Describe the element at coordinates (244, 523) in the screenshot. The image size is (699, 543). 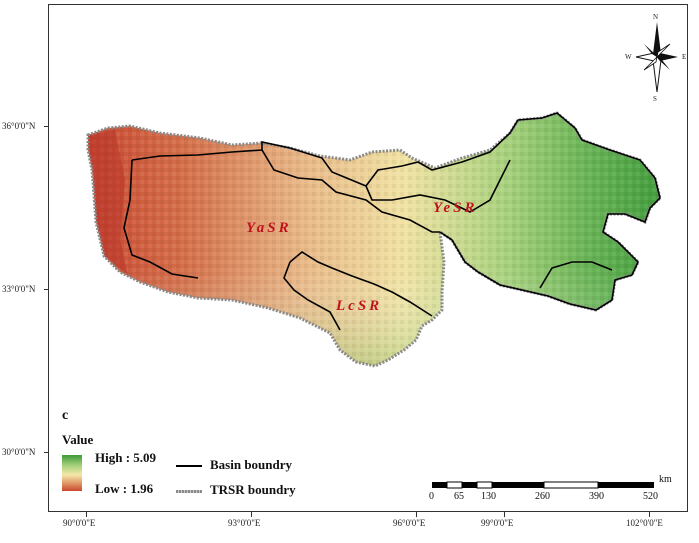
I see `longitude-label-93e: 93°0'0"E` at that location.